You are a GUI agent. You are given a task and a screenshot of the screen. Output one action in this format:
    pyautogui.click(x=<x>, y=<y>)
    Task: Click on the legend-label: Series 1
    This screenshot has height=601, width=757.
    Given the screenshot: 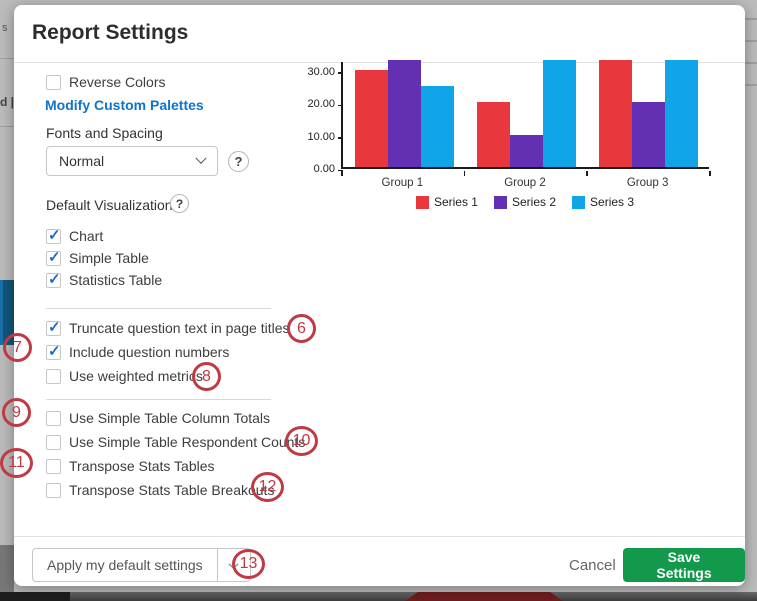 What is the action you would take?
    pyautogui.click(x=455, y=202)
    